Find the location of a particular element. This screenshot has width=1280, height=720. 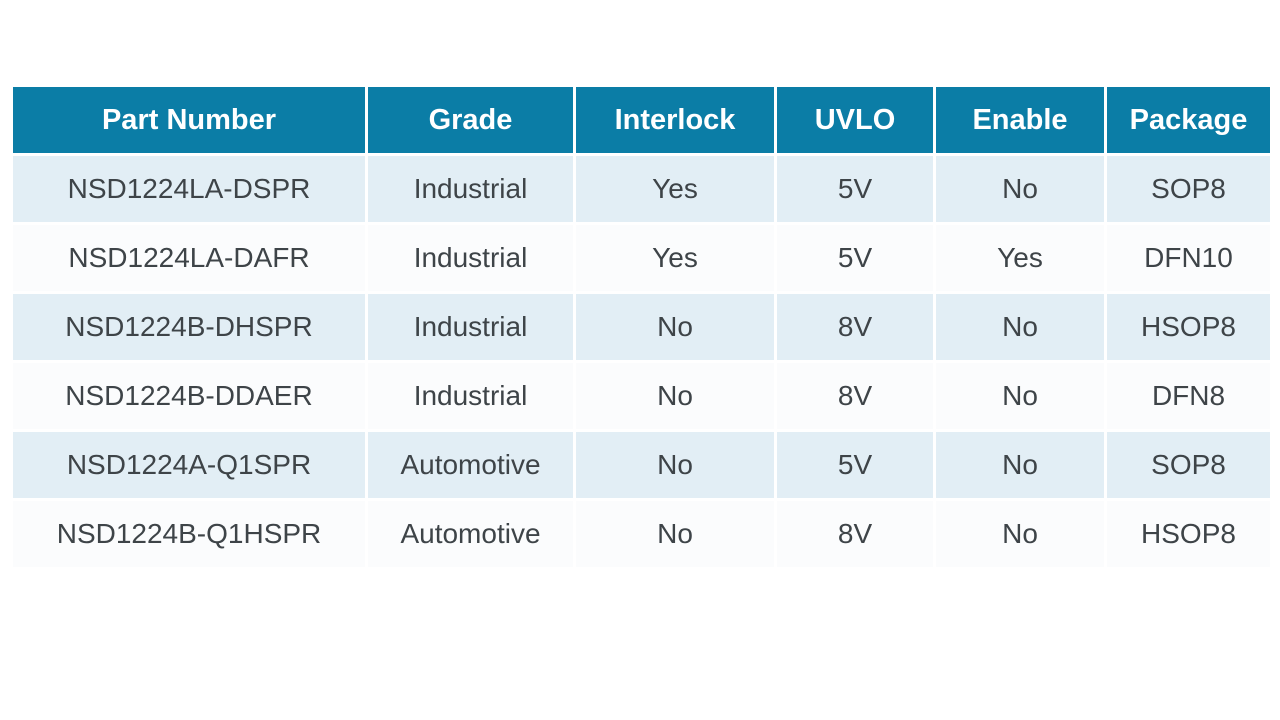

table-cell: NSD1224B-DDAER is located at coordinates (189, 396).